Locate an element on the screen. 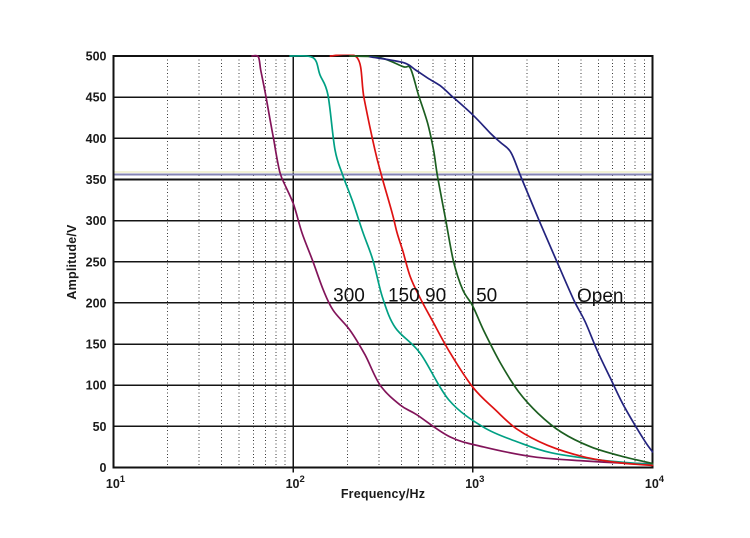 This screenshot has height=538, width=750. x-tick-label: 10¹ is located at coordinates (116, 482).